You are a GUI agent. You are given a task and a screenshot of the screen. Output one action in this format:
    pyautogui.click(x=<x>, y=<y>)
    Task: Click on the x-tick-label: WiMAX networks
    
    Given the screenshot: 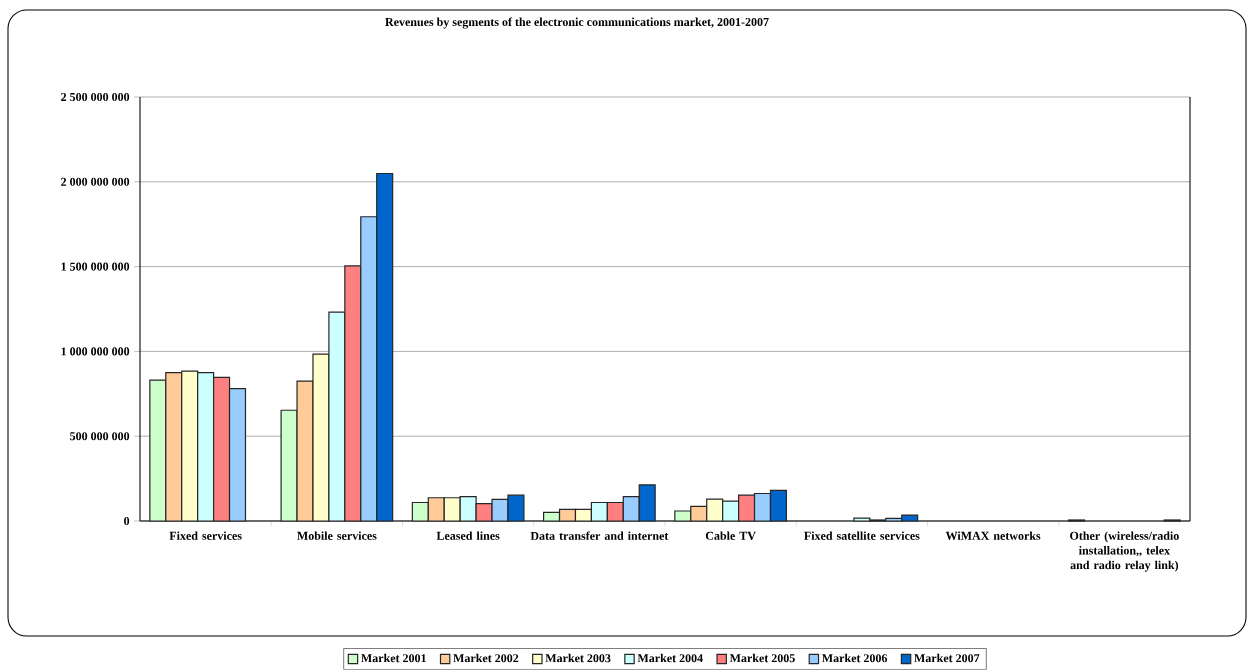 What is the action you would take?
    pyautogui.click(x=993, y=536)
    